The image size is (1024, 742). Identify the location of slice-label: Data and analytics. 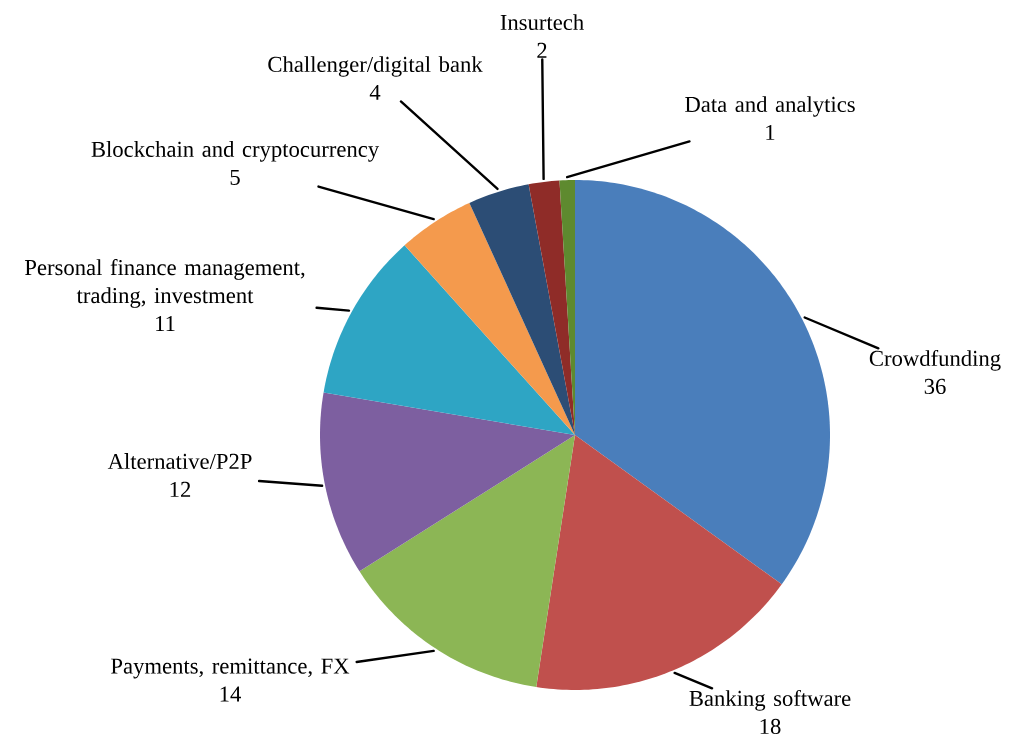
(770, 106).